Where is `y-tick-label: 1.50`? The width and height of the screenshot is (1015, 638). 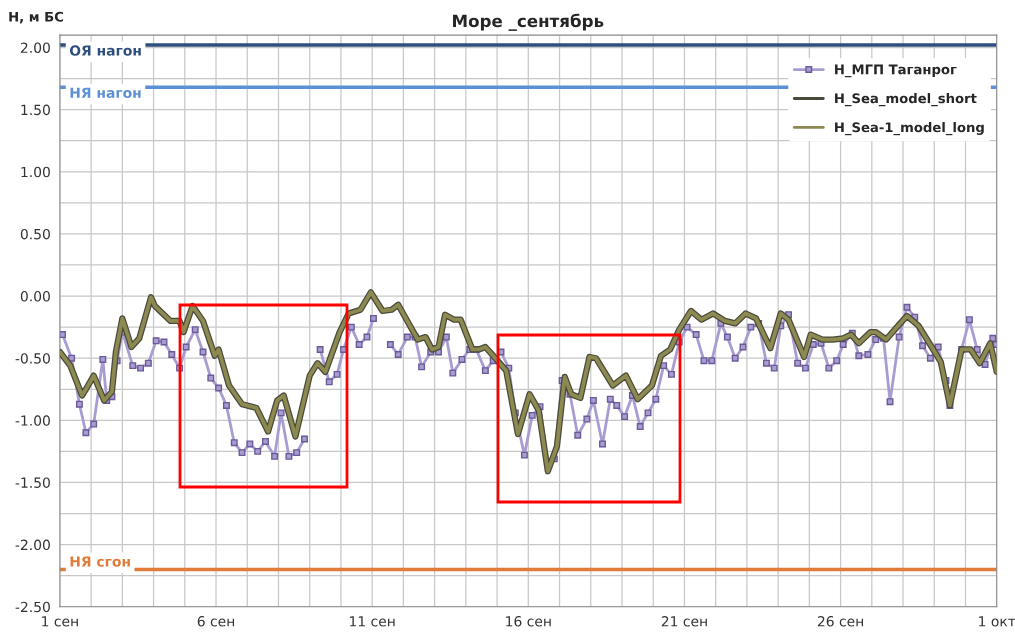
y-tick-label: 1.50 is located at coordinates (35, 110).